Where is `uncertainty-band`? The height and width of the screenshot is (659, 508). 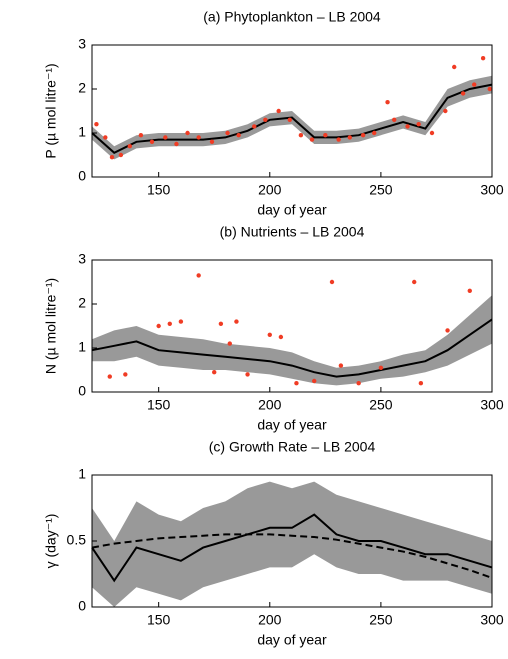
uncertainty-band is located at coordinates (292, 340).